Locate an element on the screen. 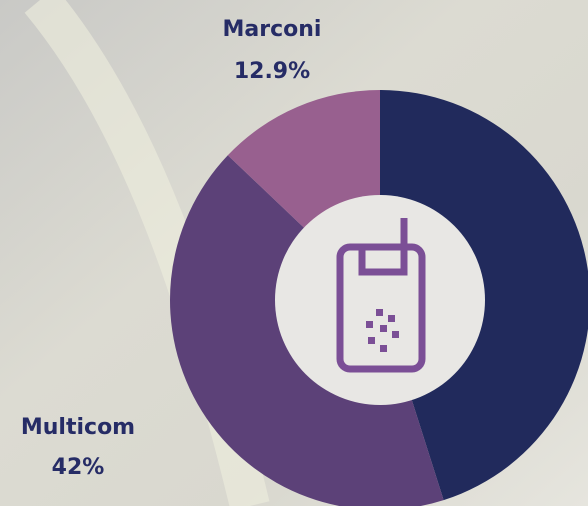 This screenshot has height=506, width=588. slice-value: 12.9% is located at coordinates (272, 71).